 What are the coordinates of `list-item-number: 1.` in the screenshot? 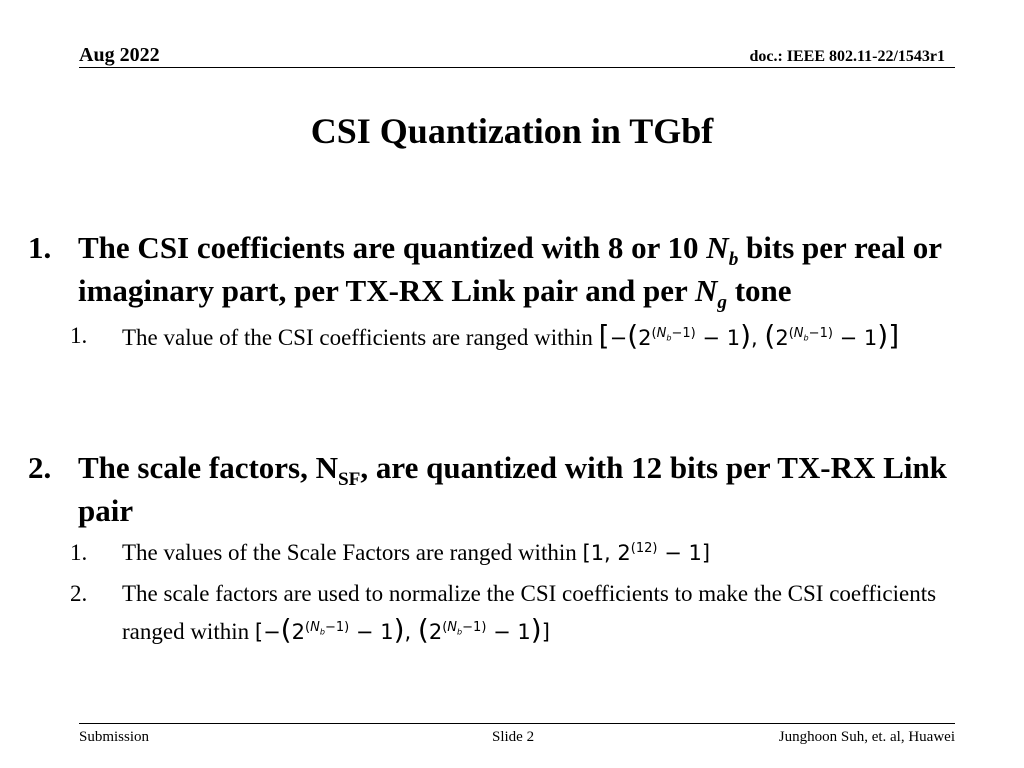 It's located at (40, 247).